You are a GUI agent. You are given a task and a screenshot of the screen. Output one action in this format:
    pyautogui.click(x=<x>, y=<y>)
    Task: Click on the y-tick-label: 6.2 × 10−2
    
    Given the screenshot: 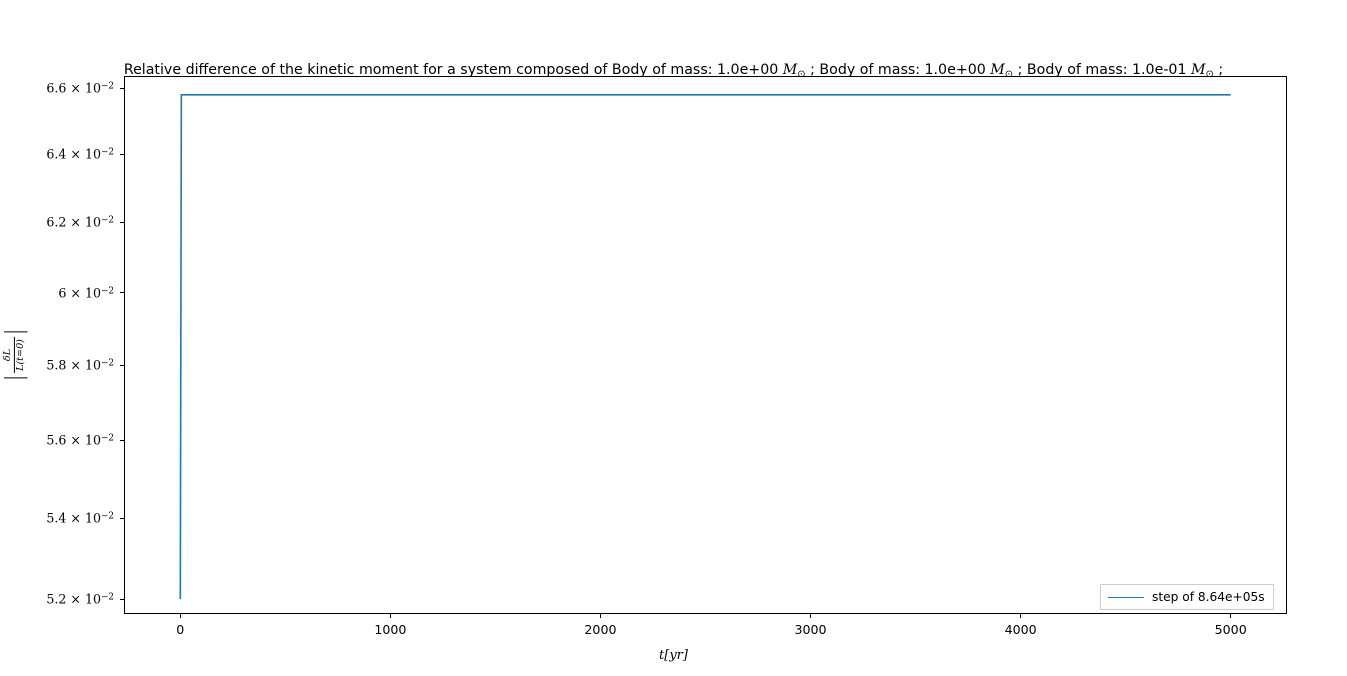 What is the action you would take?
    pyautogui.click(x=80, y=222)
    